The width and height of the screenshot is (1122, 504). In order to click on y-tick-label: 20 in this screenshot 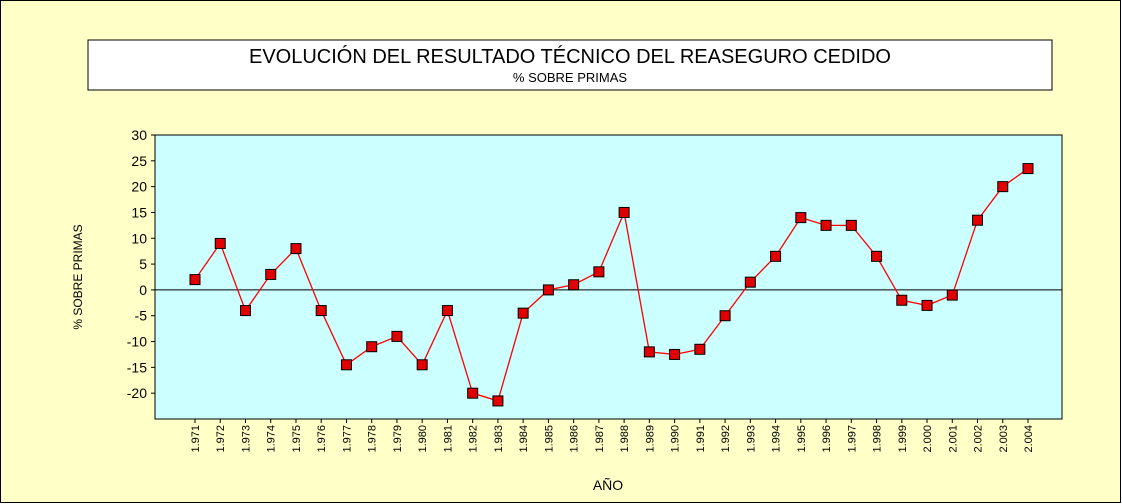, I will do `click(139, 187)`.